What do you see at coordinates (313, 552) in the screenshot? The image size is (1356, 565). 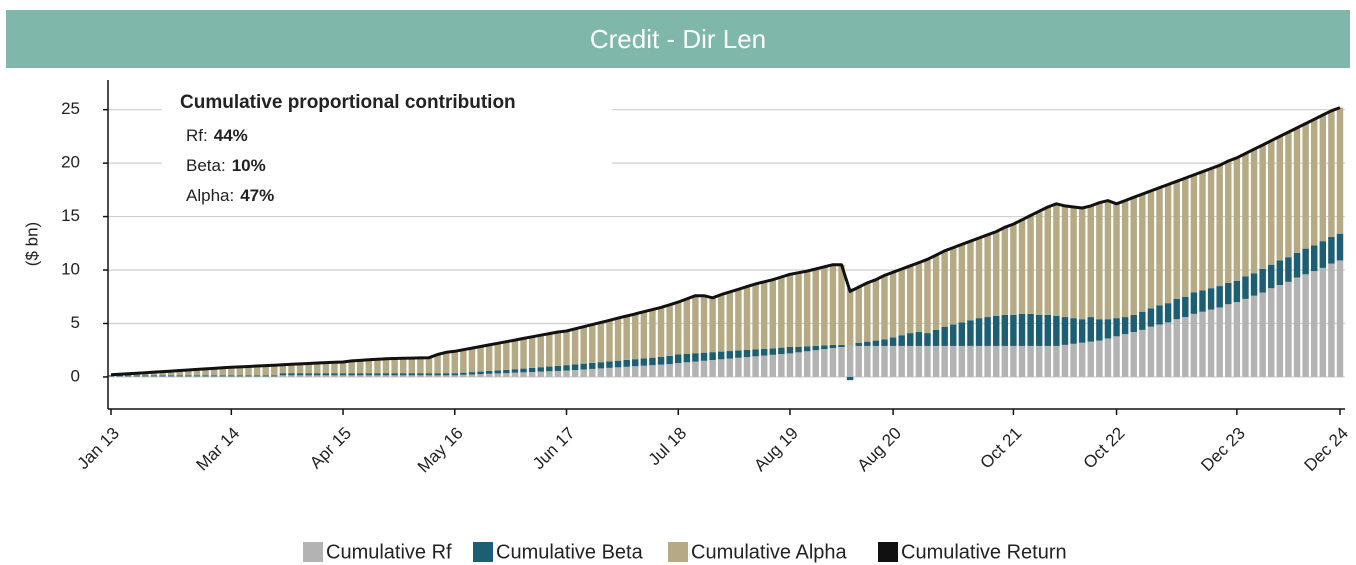 I see `legend-swatch` at bounding box center [313, 552].